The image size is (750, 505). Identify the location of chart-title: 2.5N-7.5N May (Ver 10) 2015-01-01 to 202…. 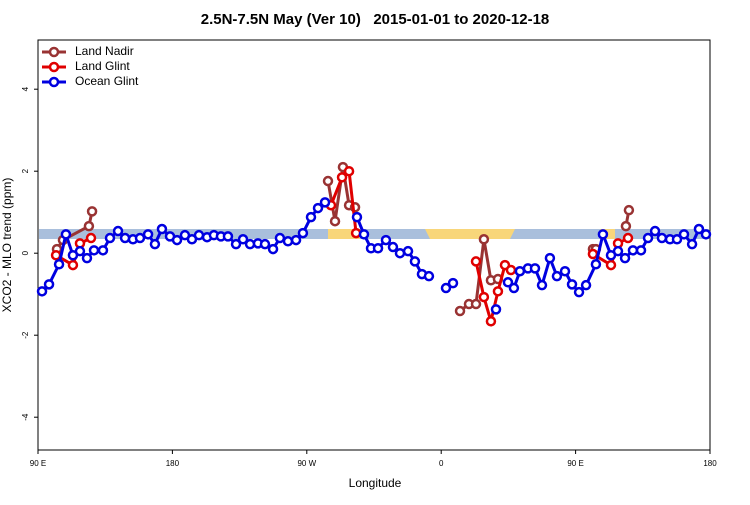
(375, 19).